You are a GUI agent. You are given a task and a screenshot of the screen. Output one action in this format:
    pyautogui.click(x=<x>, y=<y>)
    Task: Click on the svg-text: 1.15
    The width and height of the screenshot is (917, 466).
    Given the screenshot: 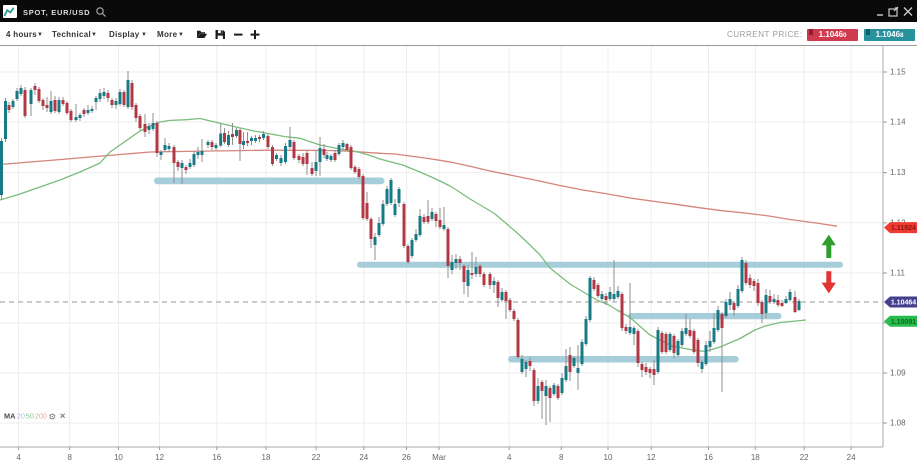 What is the action you would take?
    pyautogui.click(x=898, y=72)
    